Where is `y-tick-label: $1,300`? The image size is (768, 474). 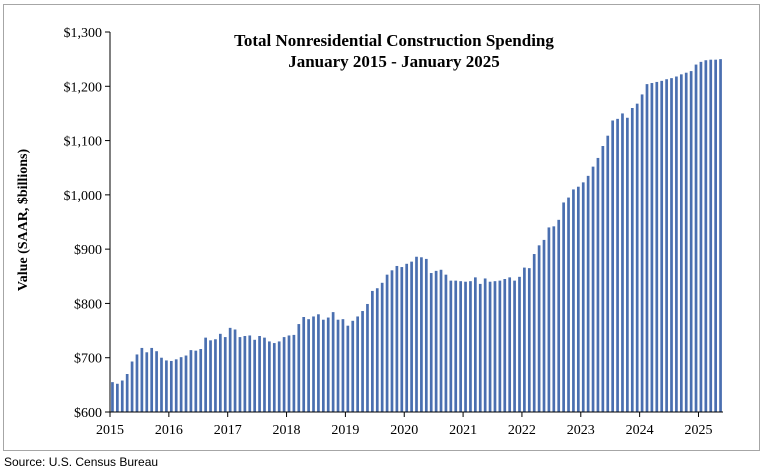
y-tick-label: $1,300 is located at coordinates (83, 33).